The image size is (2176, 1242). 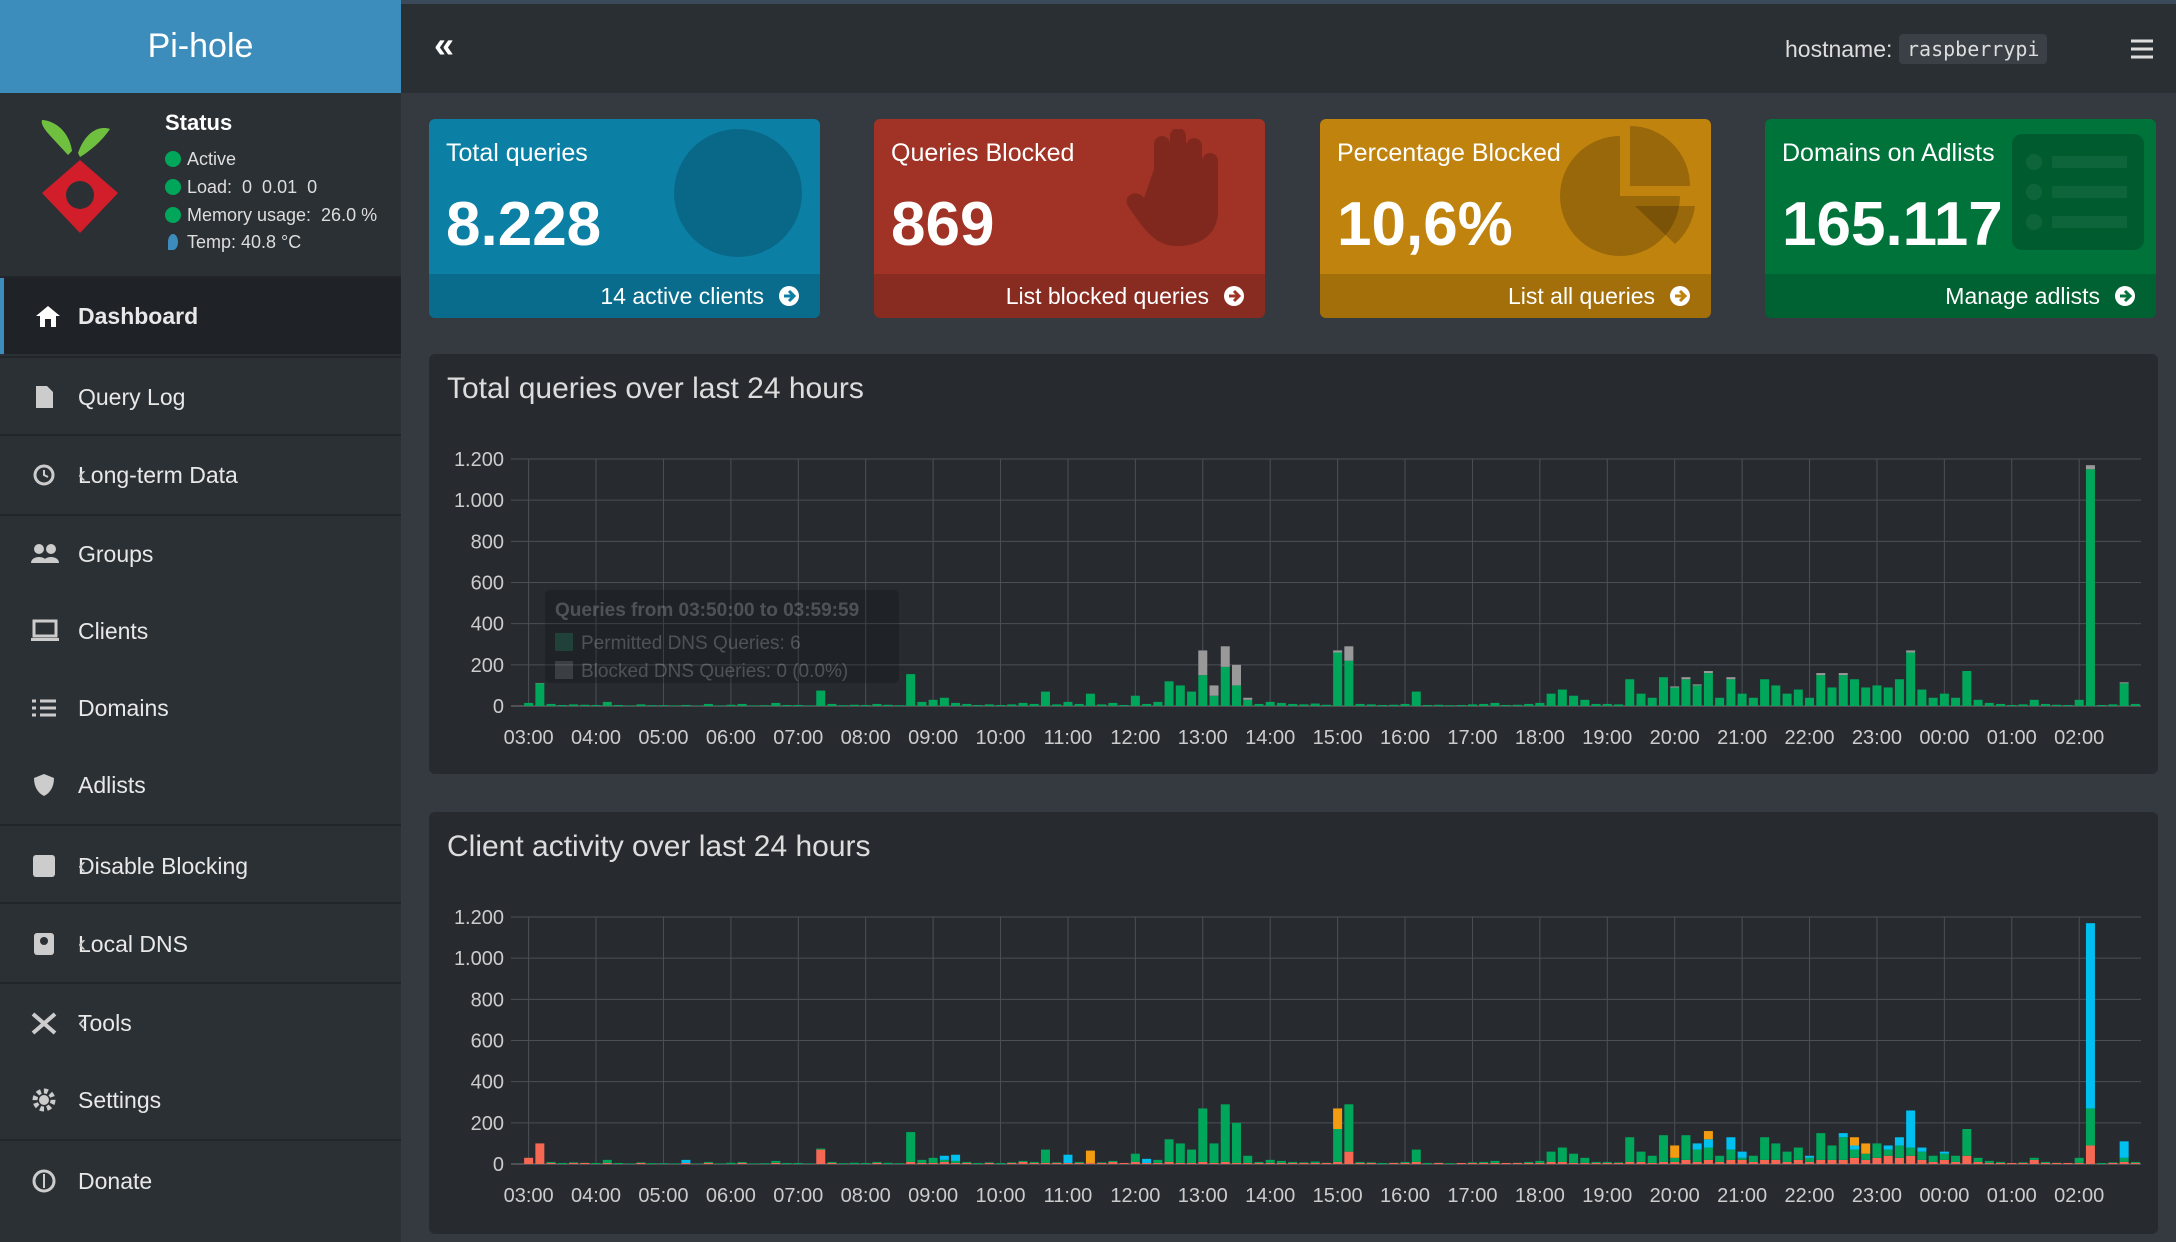 I want to click on x-tick-label: 05:00, so click(x=663, y=1196).